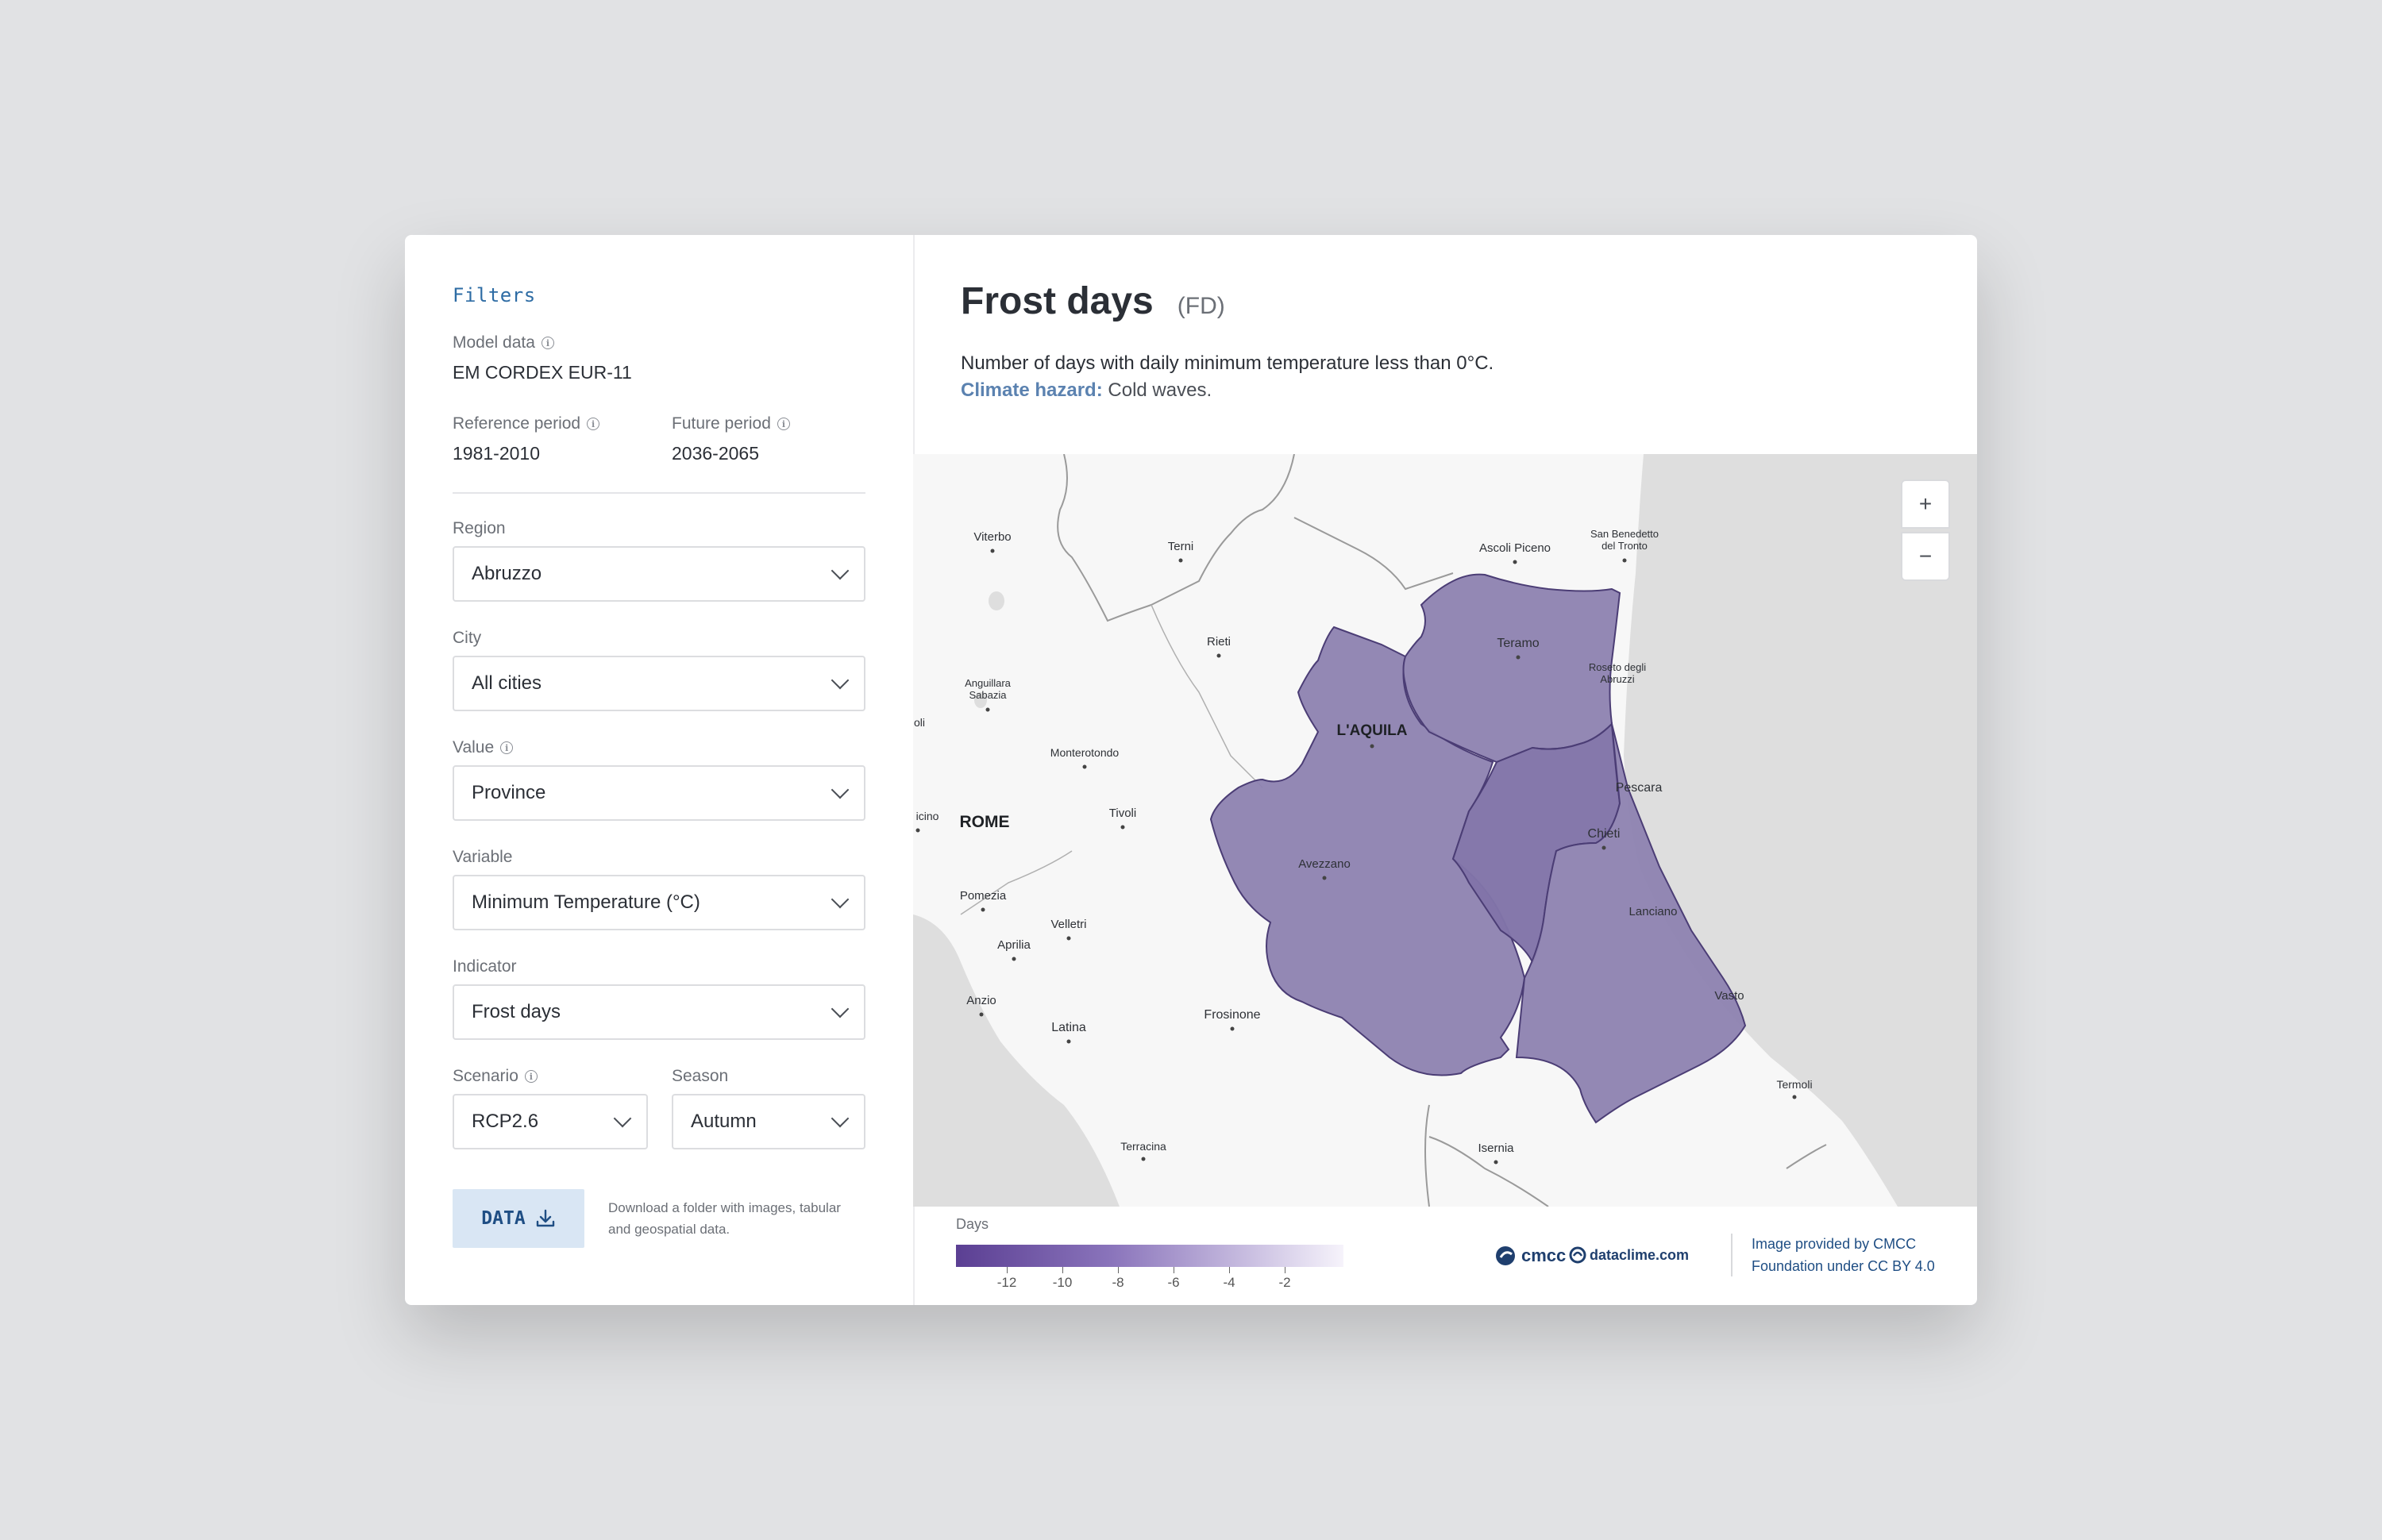  I want to click on legend: Days -12 -10 -8 -6 -4 -2, so click(1154, 1253).